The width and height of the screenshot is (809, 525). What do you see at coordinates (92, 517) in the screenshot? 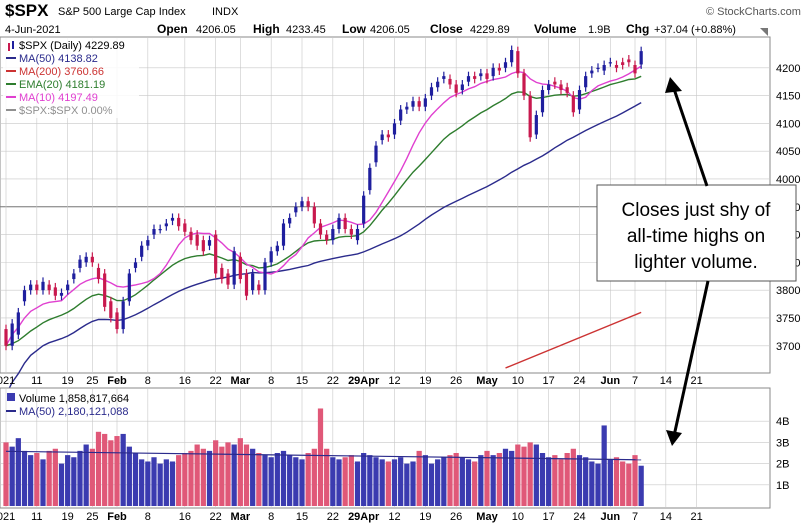
I see `x-tick-label: 25` at bounding box center [92, 517].